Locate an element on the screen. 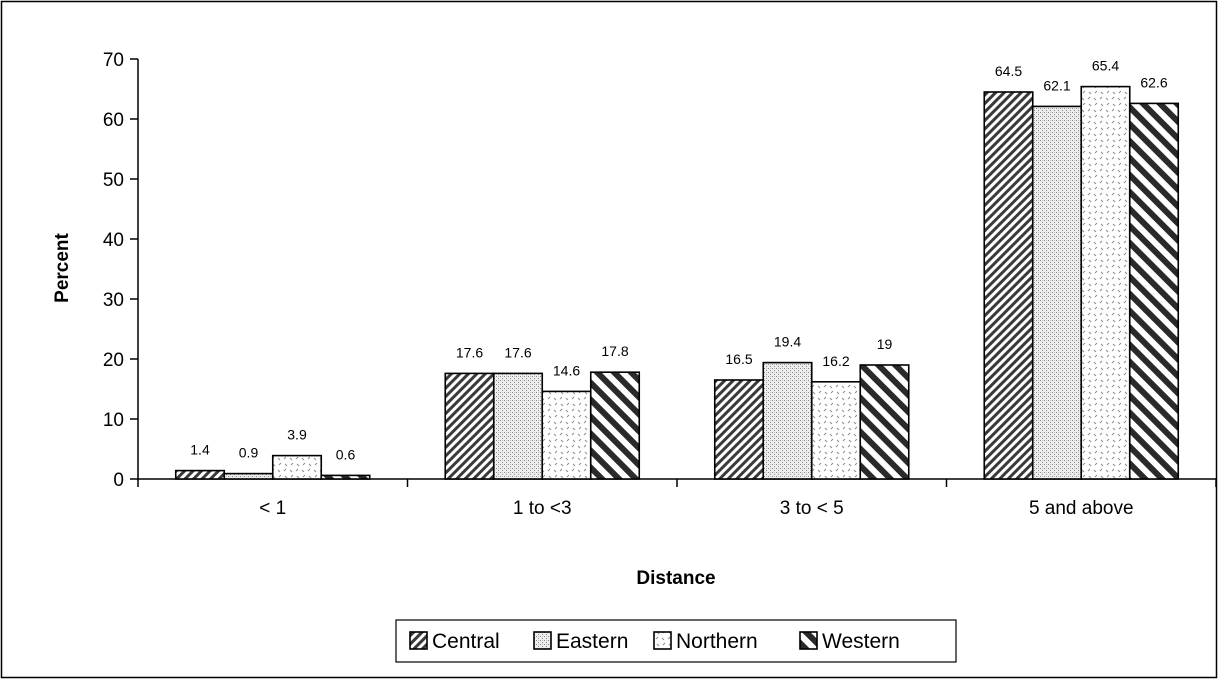 This screenshot has height=679, width=1218. y-tick-label: 60 is located at coordinates (113, 120).